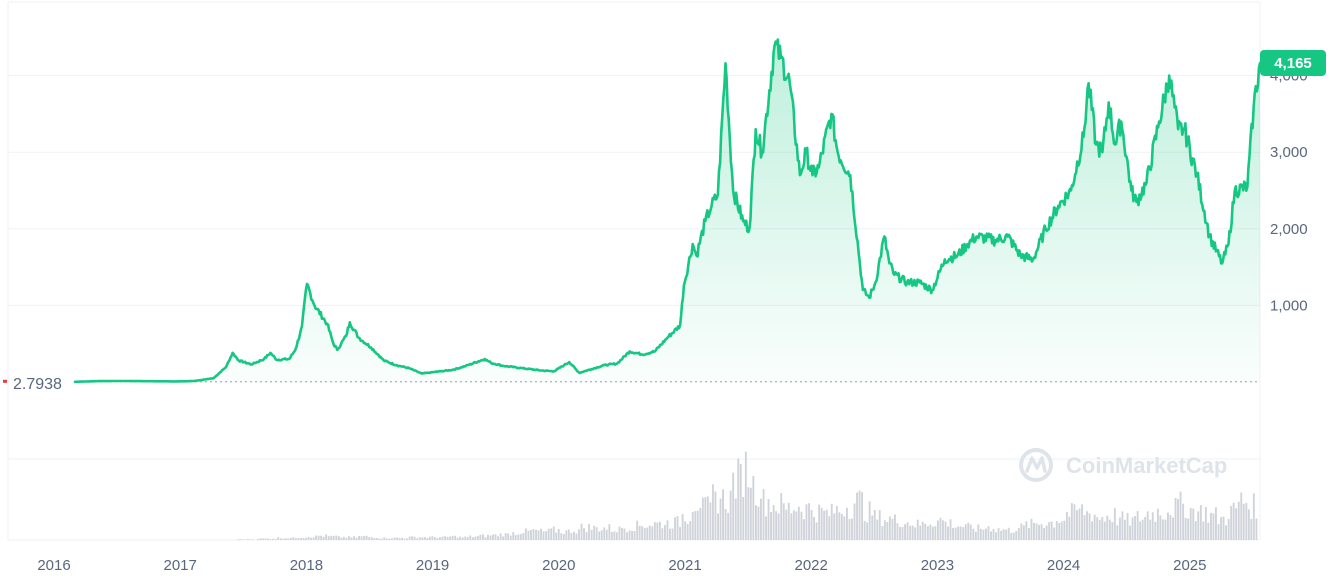  I want to click on x-tick-label: 2019, so click(432, 565).